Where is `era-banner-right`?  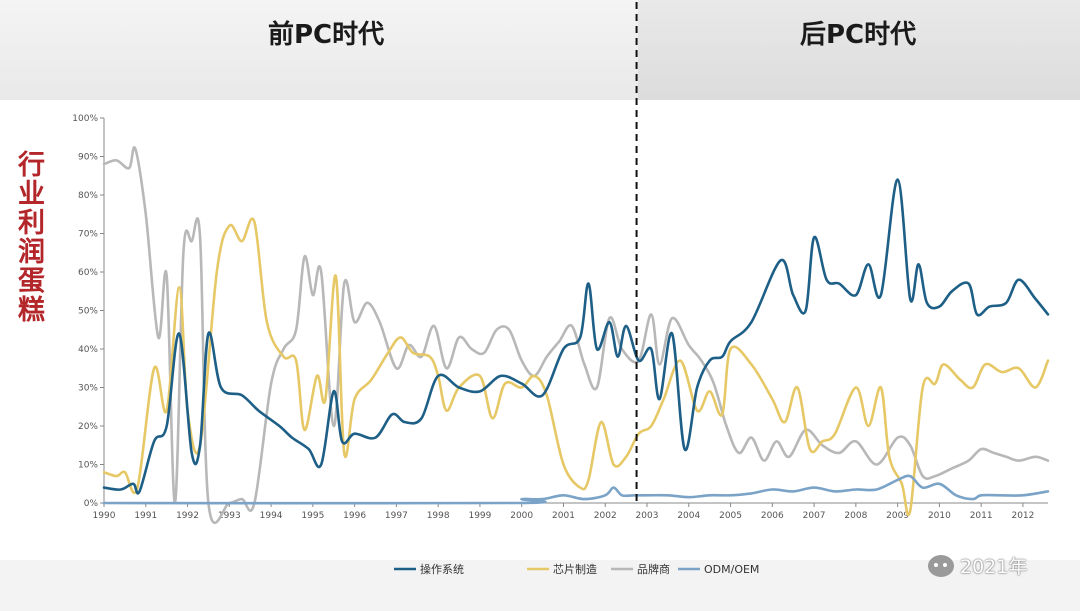
era-banner-right is located at coordinates (859, 50).